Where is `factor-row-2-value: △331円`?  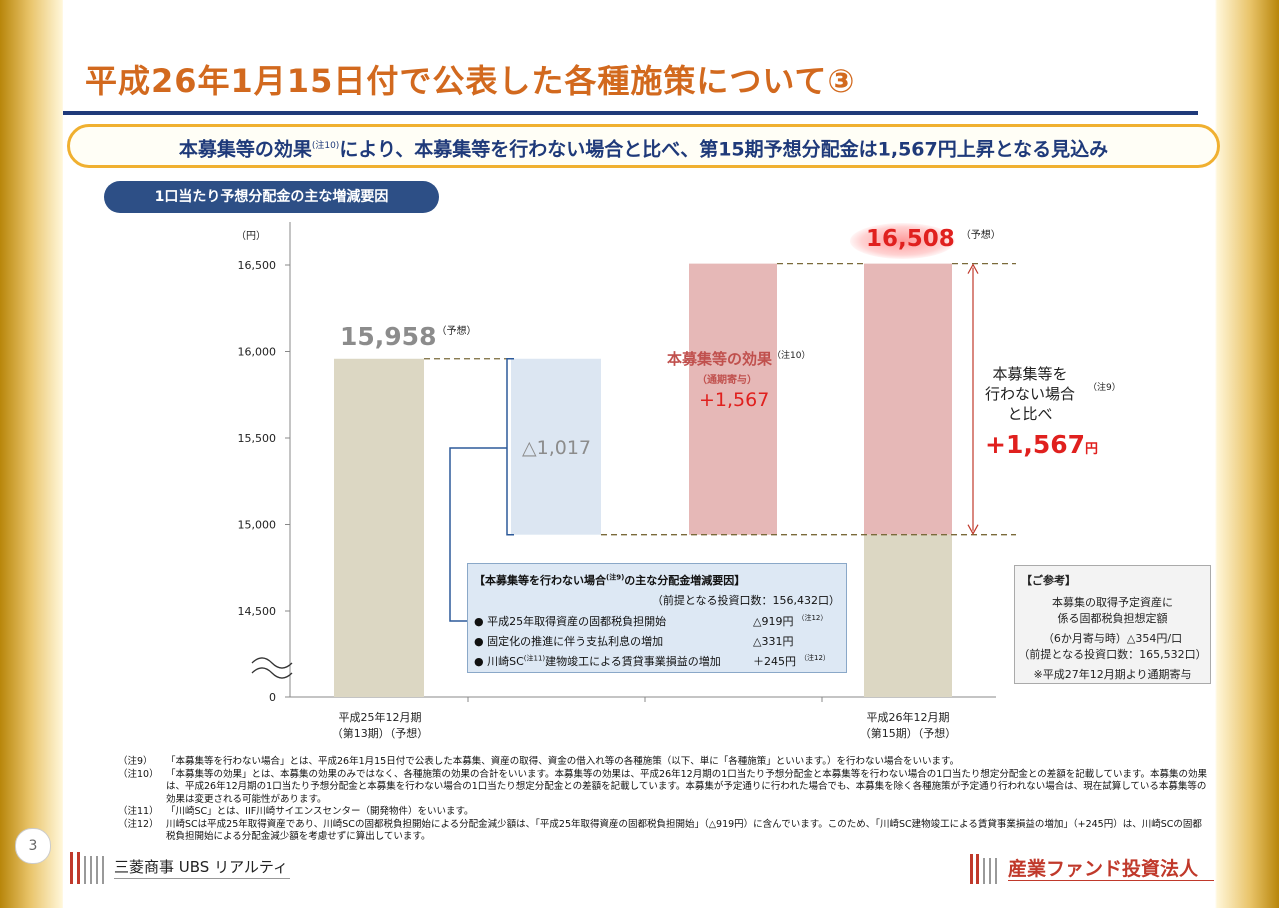 factor-row-2-value: △331円 is located at coordinates (773, 641).